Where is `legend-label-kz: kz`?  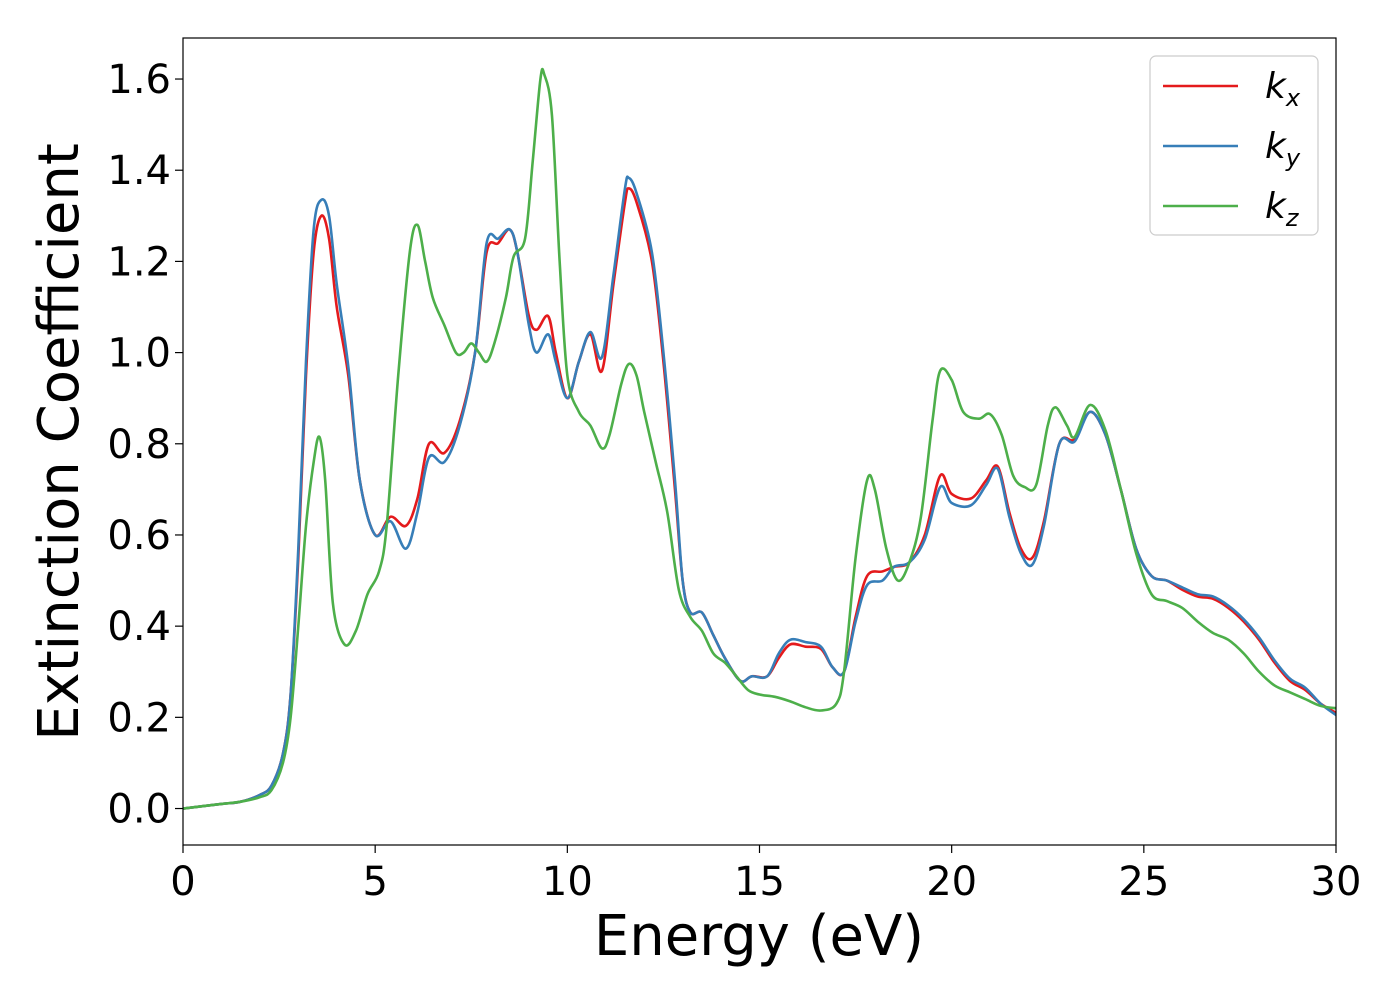
legend-label-kz: kz is located at coordinates (1282, 209).